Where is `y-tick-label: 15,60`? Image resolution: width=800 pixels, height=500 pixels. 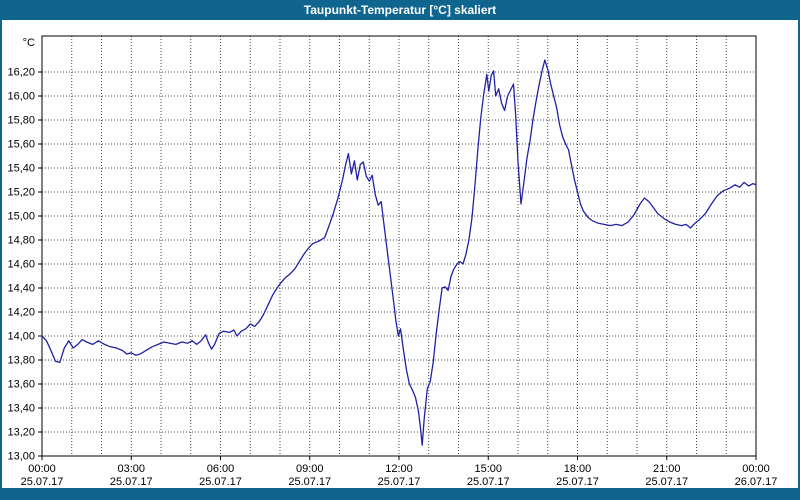
y-tick-label: 15,60 is located at coordinates (21, 145).